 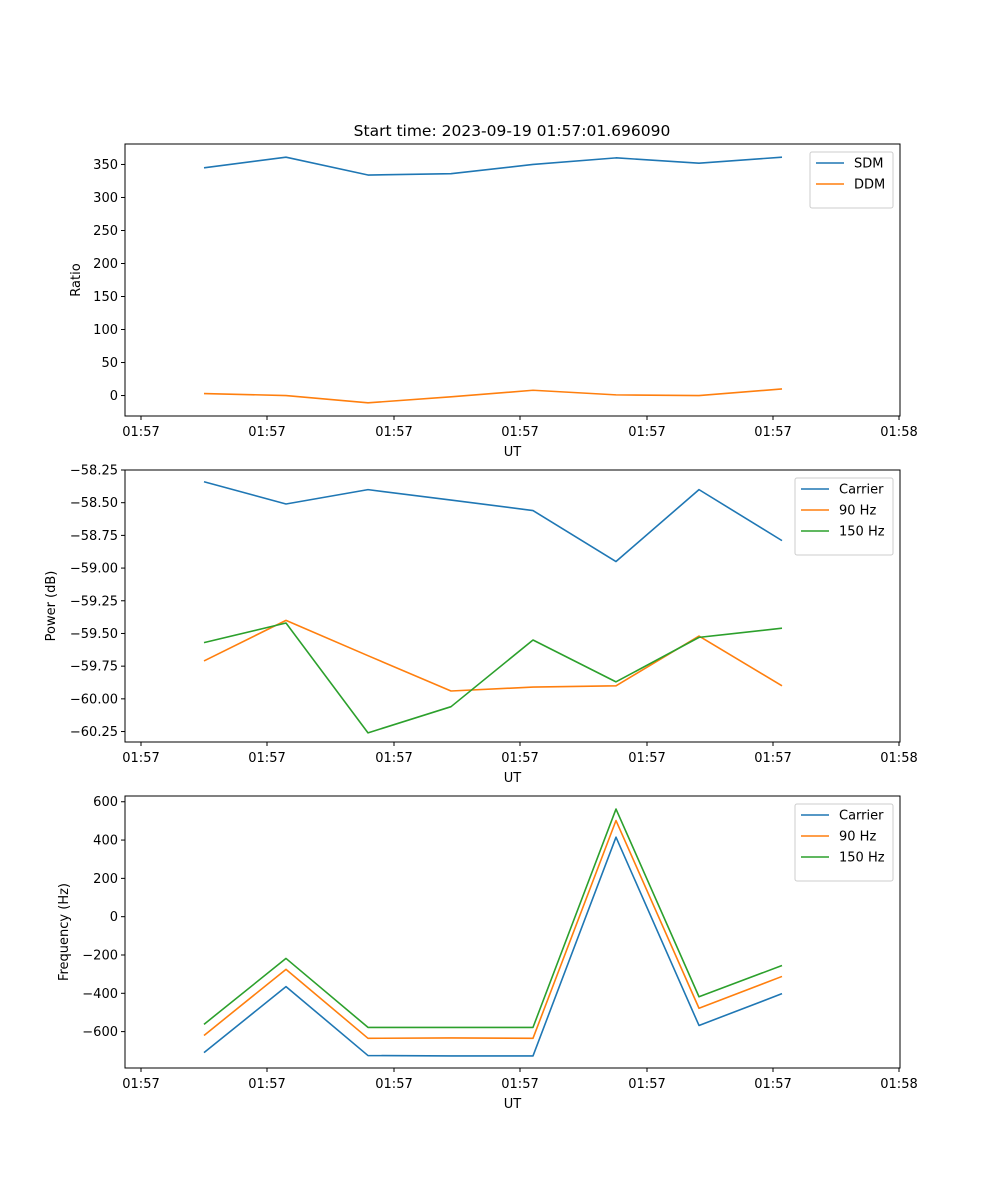 What do you see at coordinates (105, 165) in the screenshot?
I see `y-tick-label: 350` at bounding box center [105, 165].